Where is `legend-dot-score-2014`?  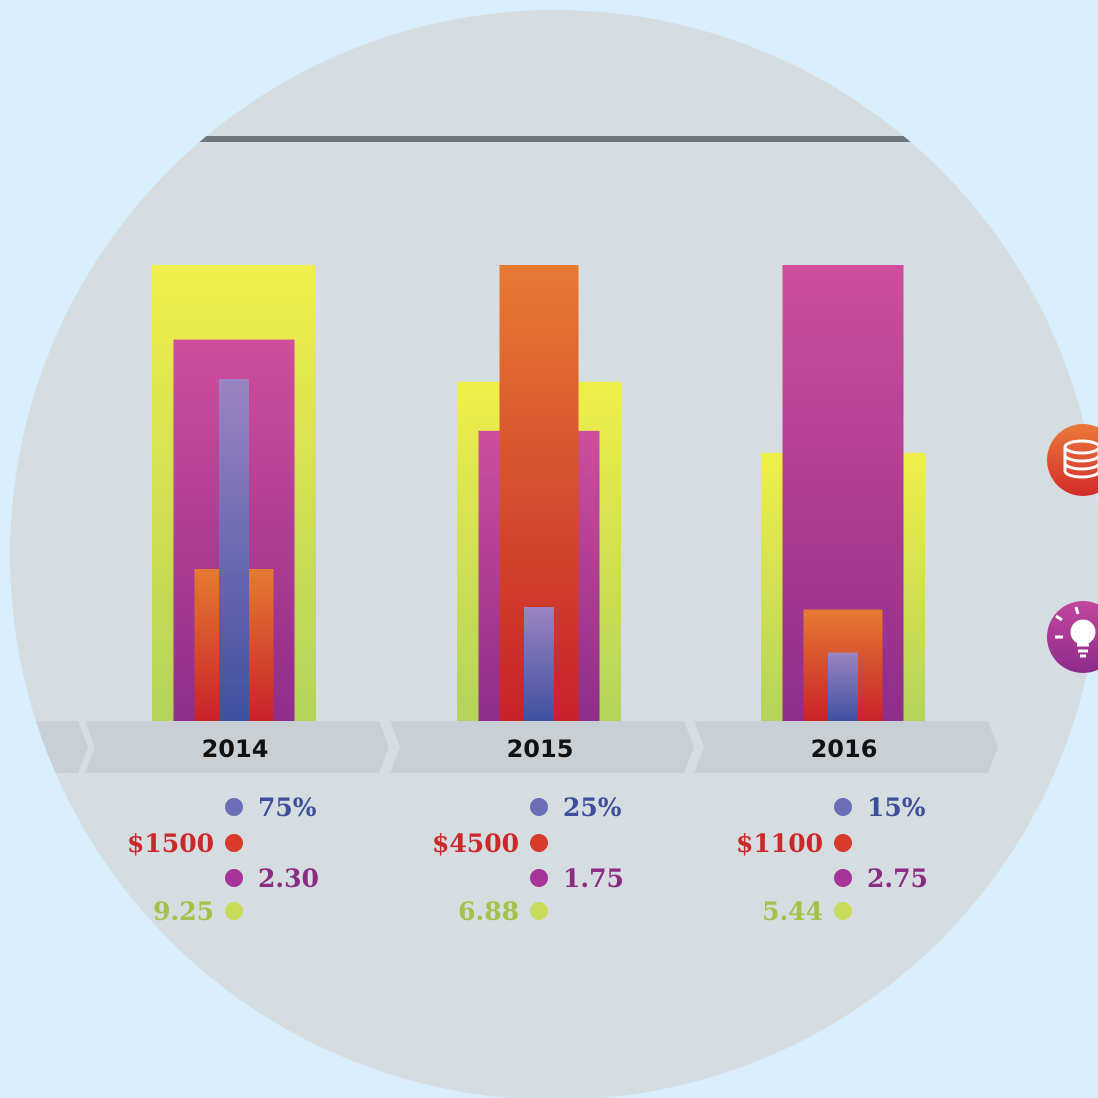
legend-dot-score-2014 is located at coordinates (234, 911).